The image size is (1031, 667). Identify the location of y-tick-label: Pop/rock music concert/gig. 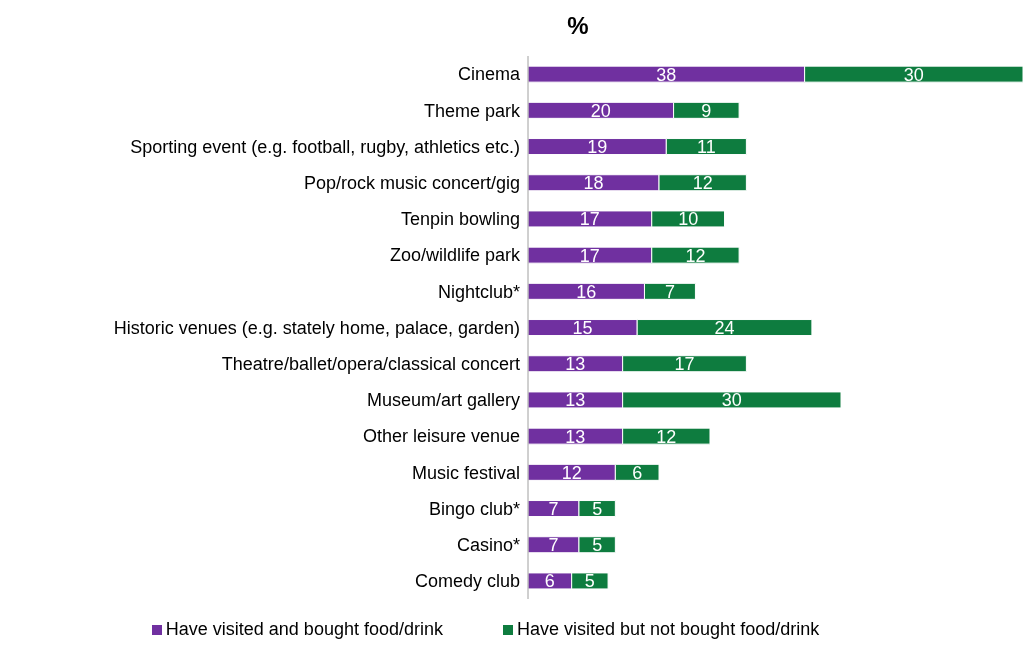
(411, 183).